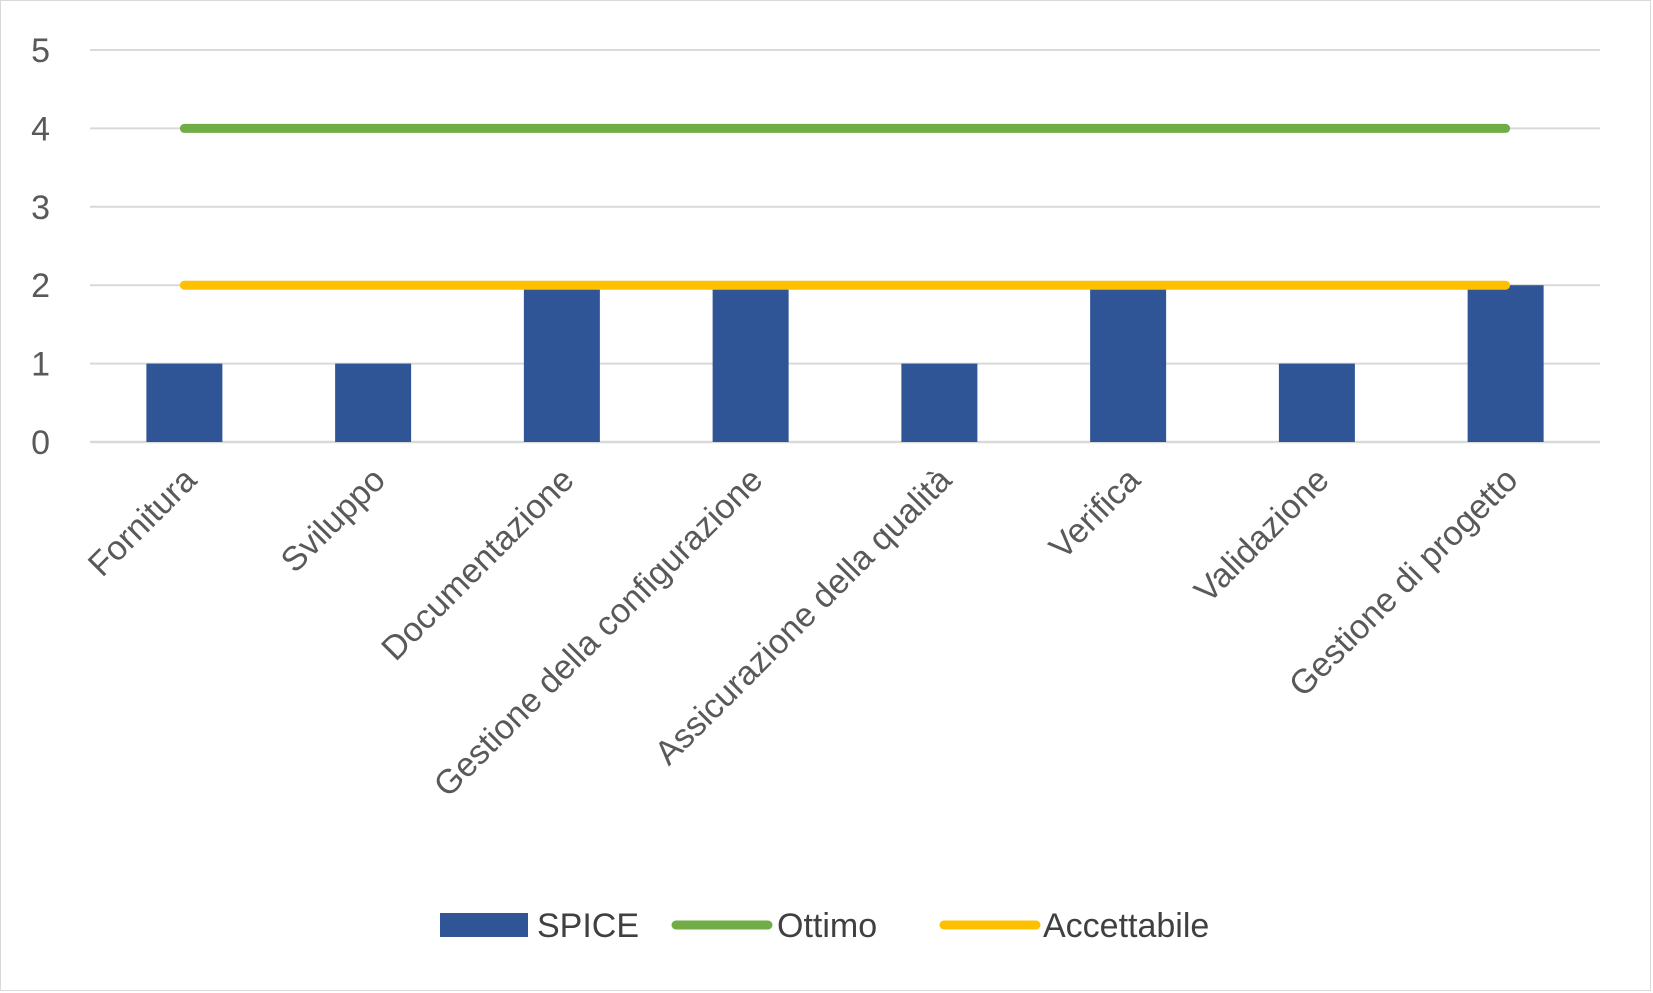  What do you see at coordinates (40, 208) in the screenshot?
I see `y-tick-label: 3` at bounding box center [40, 208].